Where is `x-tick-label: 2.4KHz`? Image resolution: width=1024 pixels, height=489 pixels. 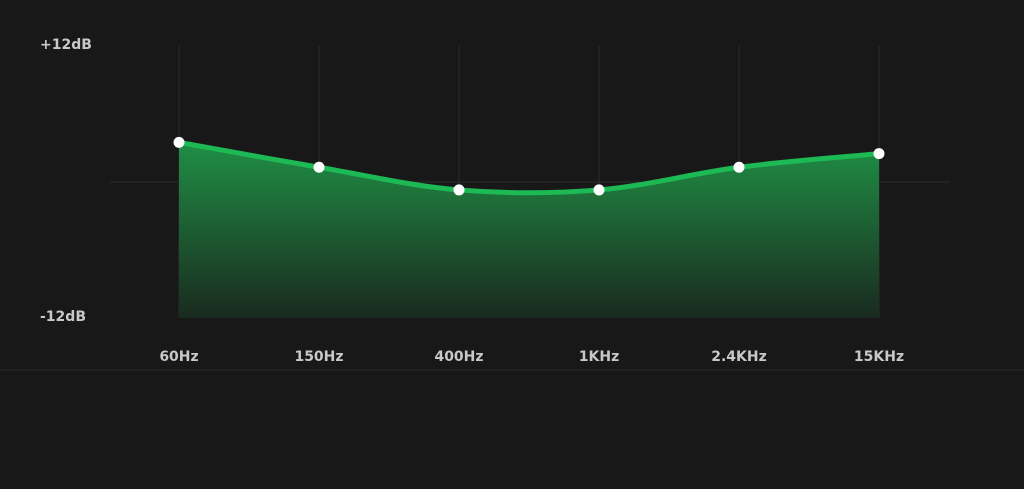
x-tick-label: 2.4KHz is located at coordinates (739, 357).